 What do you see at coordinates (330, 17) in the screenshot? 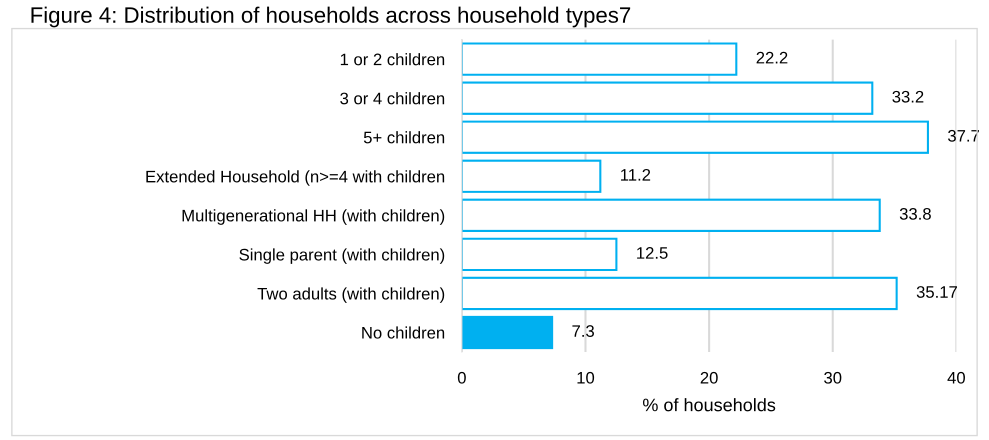
I see `chart-title: Figure 4: Distribution of households across household types7` at bounding box center [330, 17].